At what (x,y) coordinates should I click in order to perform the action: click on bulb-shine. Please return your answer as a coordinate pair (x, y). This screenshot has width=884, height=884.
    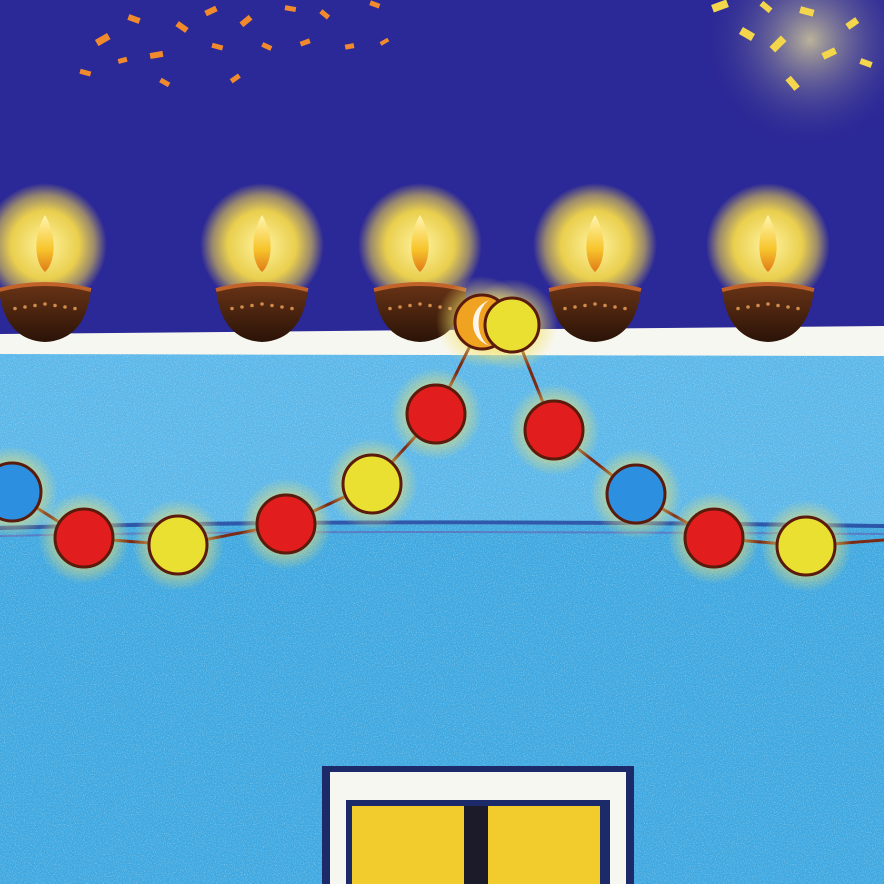
    Looking at the image, I should click on (481, 323).